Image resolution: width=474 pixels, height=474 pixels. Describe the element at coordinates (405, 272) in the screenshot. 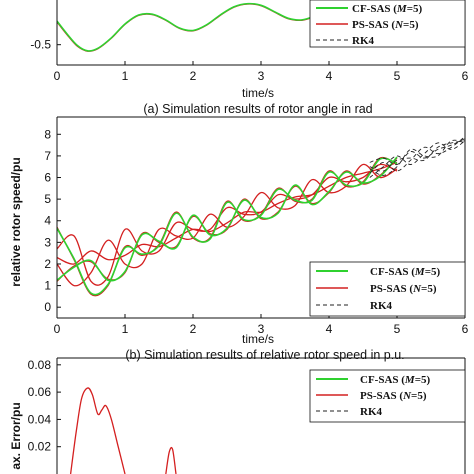

I see `panel-b-legend-cf-label: CF-SAS (M=5)` at that location.